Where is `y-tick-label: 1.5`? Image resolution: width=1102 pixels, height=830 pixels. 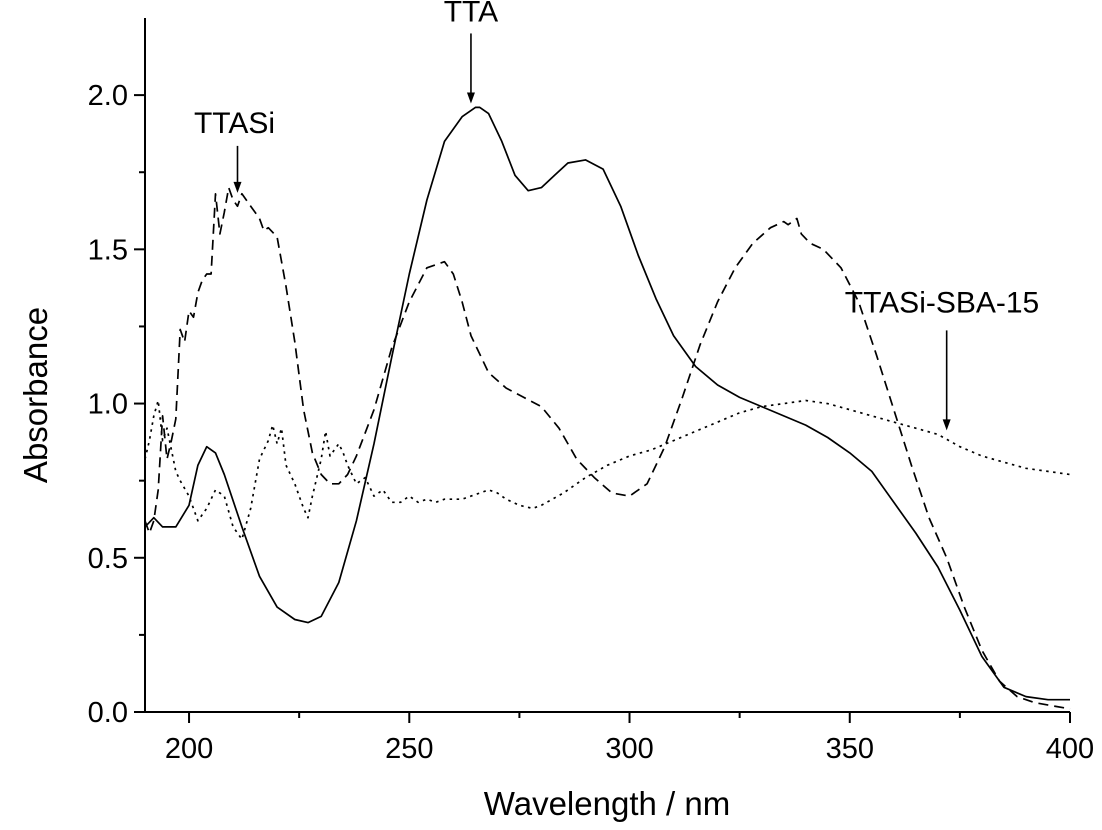 y-tick-label: 1.5 is located at coordinates (108, 250).